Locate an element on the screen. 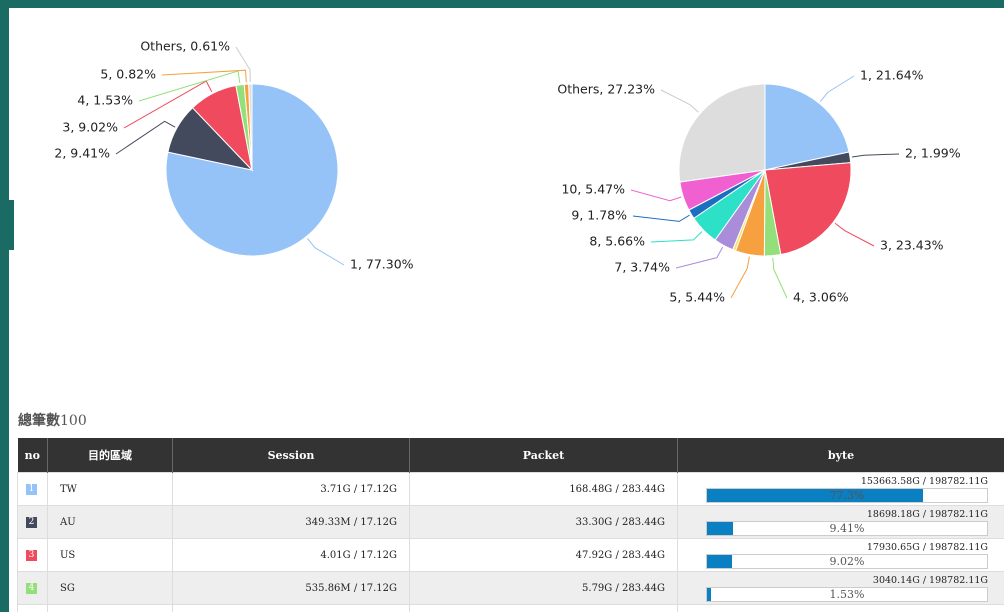  no-cell: 2 is located at coordinates (32, 522).